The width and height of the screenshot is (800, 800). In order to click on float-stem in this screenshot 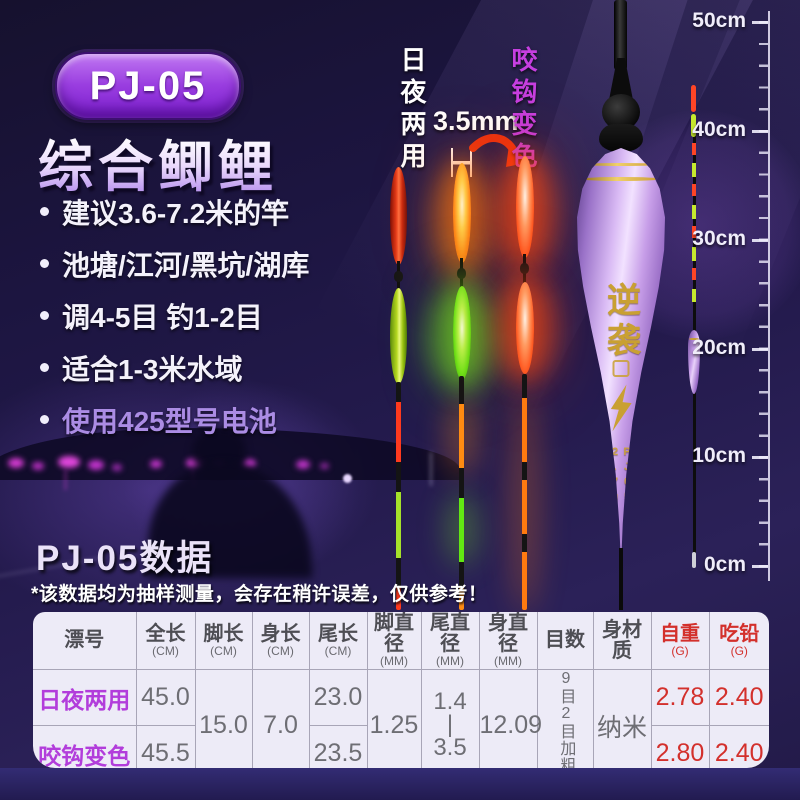, I will do `click(461, 493)`.